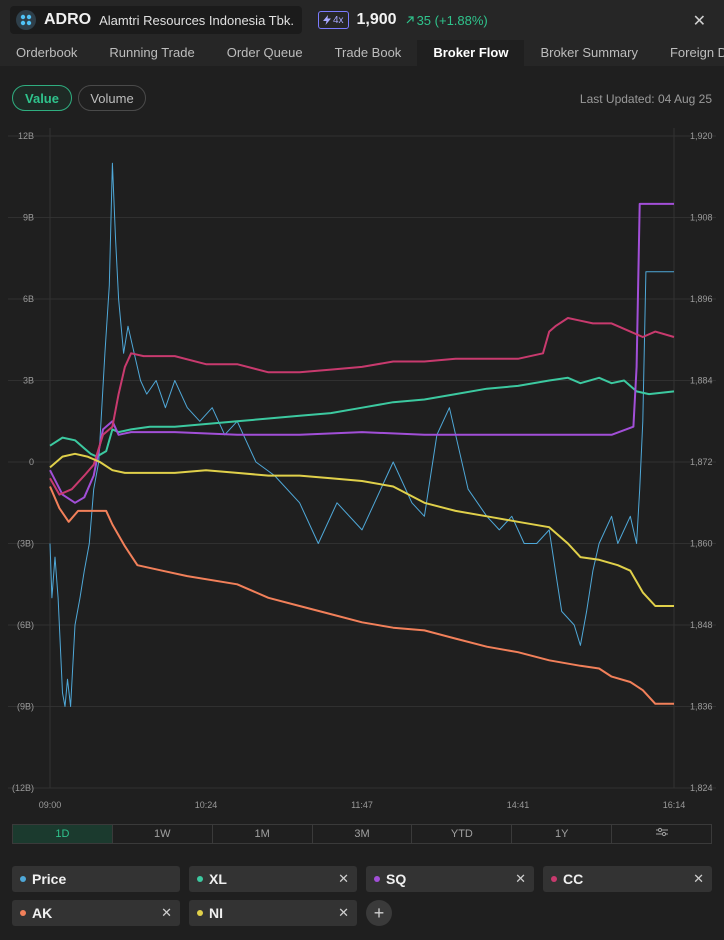 The height and width of the screenshot is (940, 724). I want to click on y-right-tick-label: 1,872, so click(701, 462).